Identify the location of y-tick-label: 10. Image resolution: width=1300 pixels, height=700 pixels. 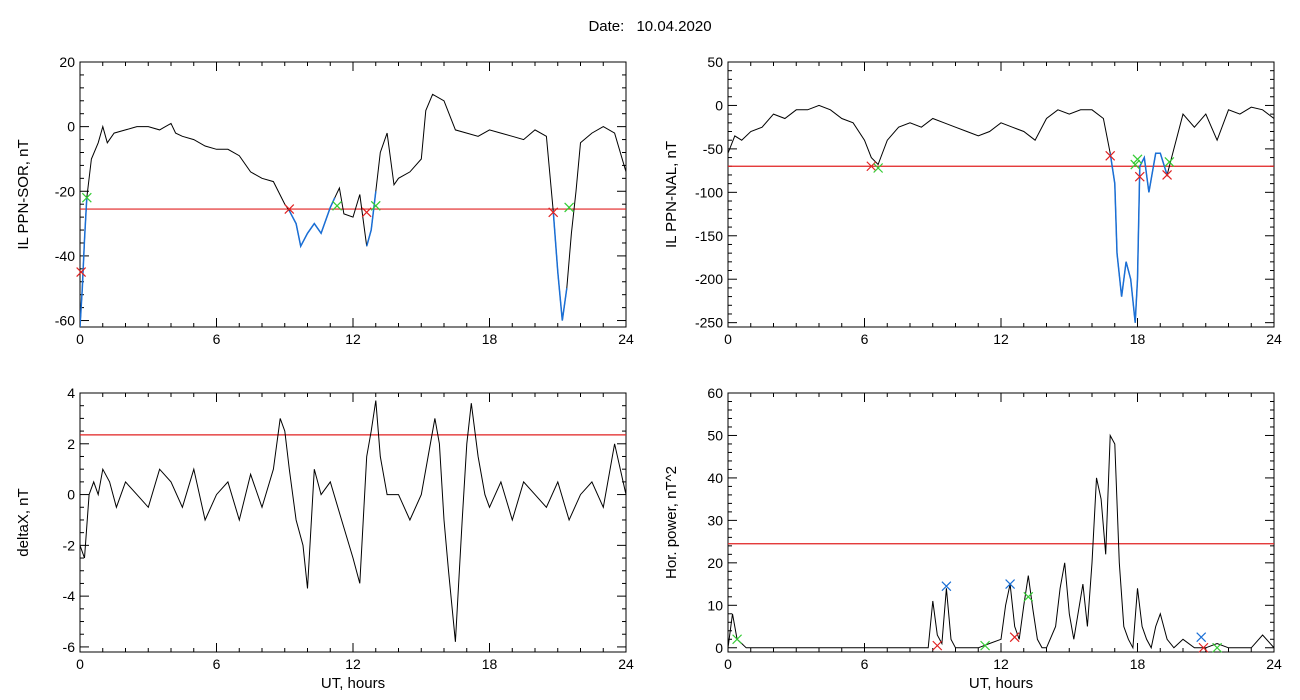
(715, 605).